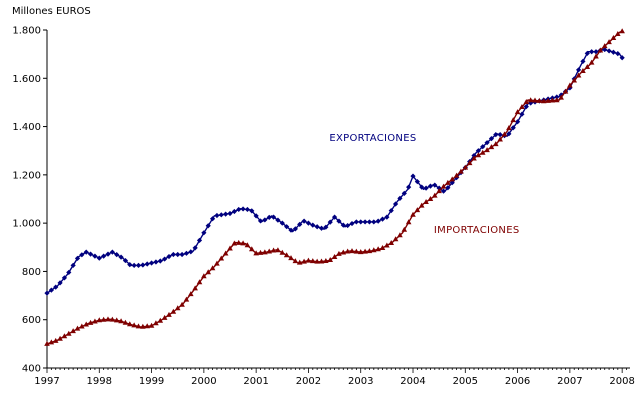 This screenshot has width=643, height=404. Describe the element at coordinates (31, 272) in the screenshot. I see `y-tick-label: 800` at that location.